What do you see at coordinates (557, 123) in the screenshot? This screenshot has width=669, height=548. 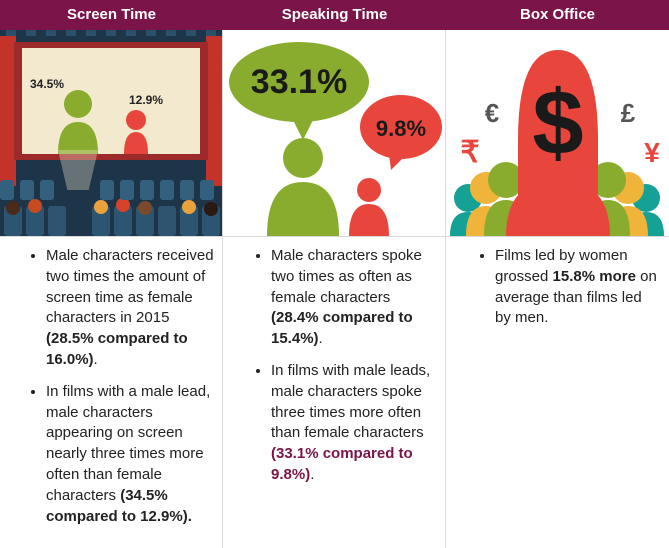 I see `dollar-icon: $` at bounding box center [557, 123].